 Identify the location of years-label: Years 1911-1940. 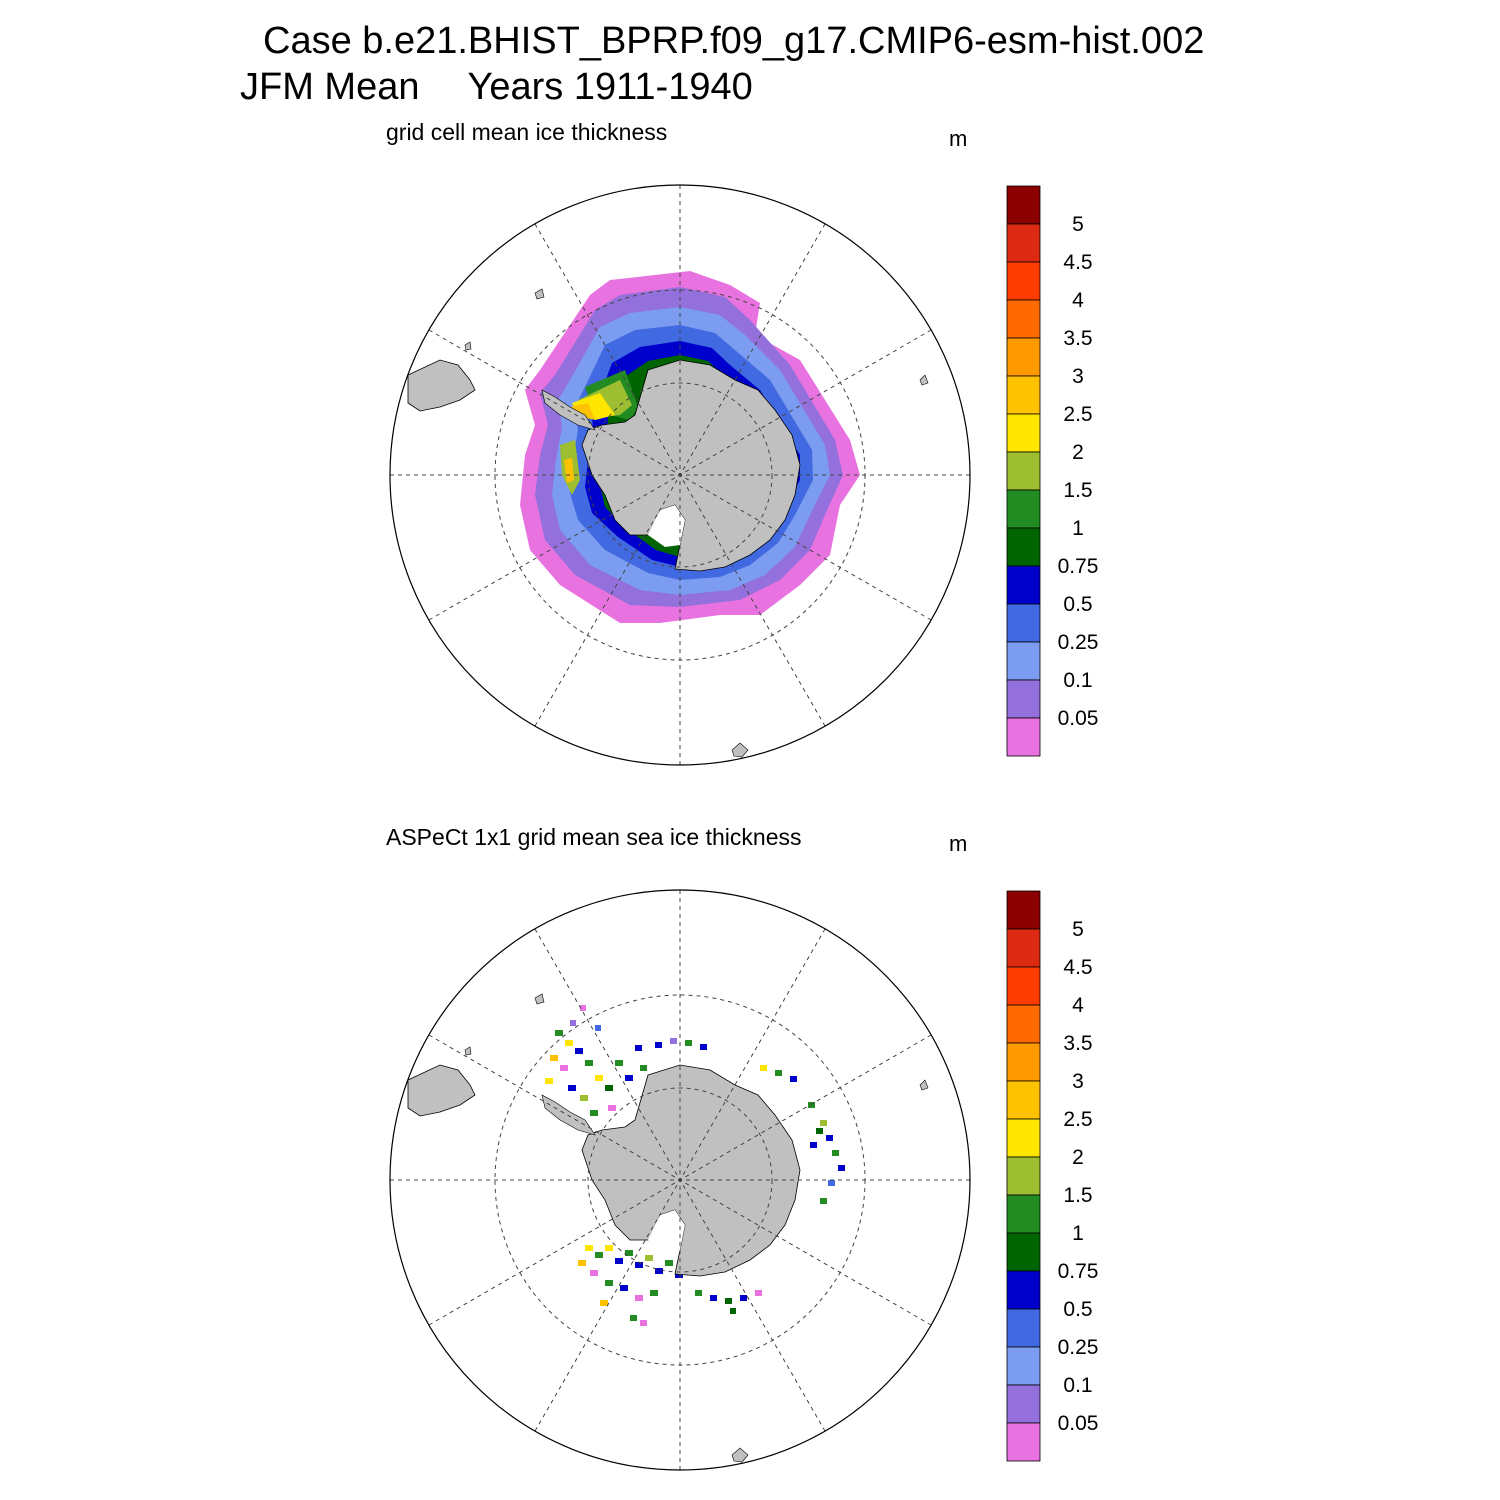
(610, 87).